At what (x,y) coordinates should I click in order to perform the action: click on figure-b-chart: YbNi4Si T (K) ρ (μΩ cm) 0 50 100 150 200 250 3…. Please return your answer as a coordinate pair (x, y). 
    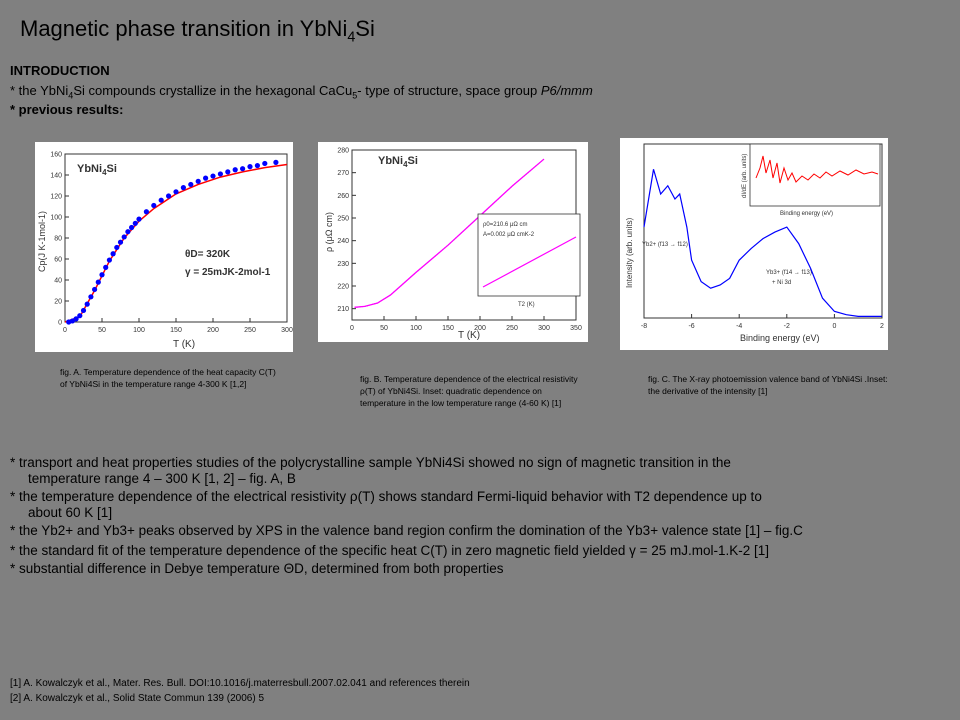
    Looking at the image, I should click on (453, 245).